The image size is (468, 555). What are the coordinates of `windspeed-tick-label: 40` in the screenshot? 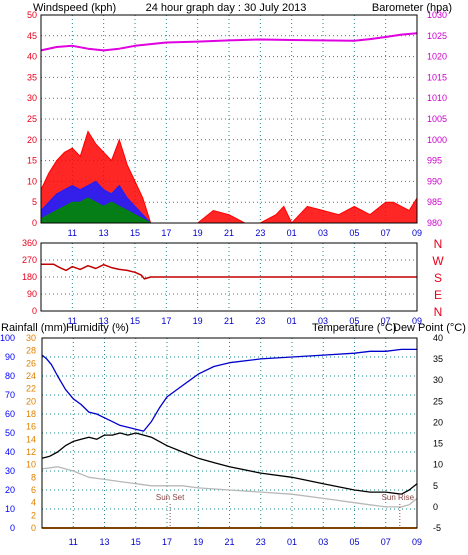 It's located at (32, 57).